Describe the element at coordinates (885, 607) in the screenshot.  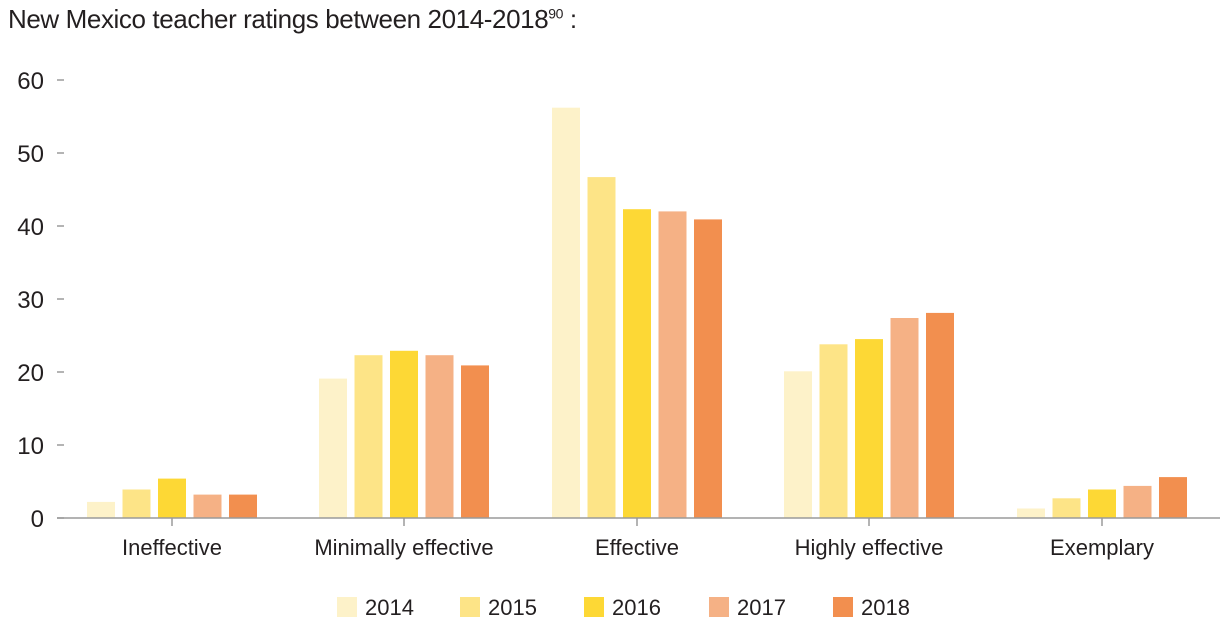
I see `legend-label: 2018` at that location.